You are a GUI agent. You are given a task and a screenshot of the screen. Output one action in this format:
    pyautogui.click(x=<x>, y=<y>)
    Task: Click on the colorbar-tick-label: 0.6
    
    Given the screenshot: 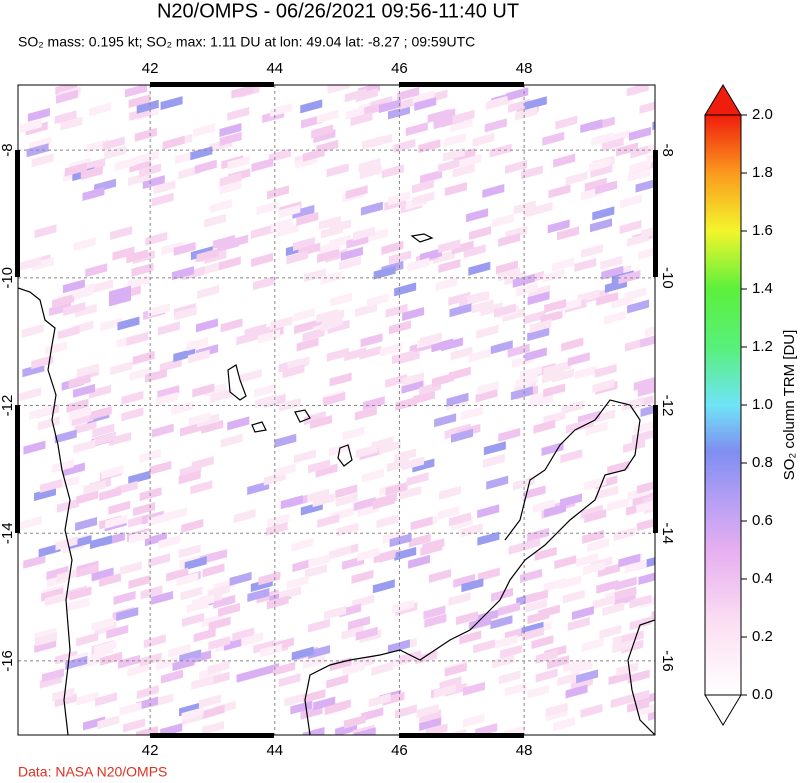 What is the action you would take?
    pyautogui.click(x=762, y=520)
    